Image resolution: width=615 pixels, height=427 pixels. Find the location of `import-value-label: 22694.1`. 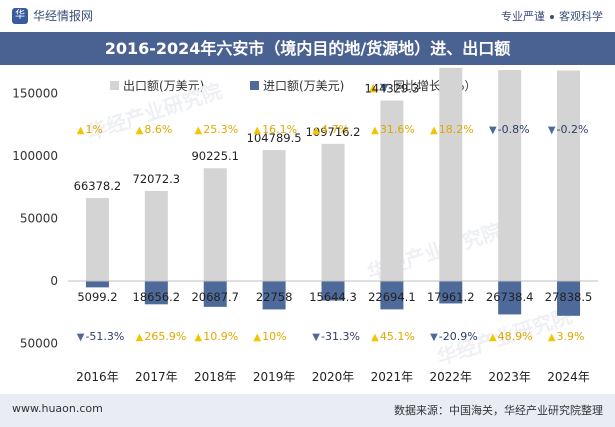

import-value-label: 22694.1 is located at coordinates (392, 297).